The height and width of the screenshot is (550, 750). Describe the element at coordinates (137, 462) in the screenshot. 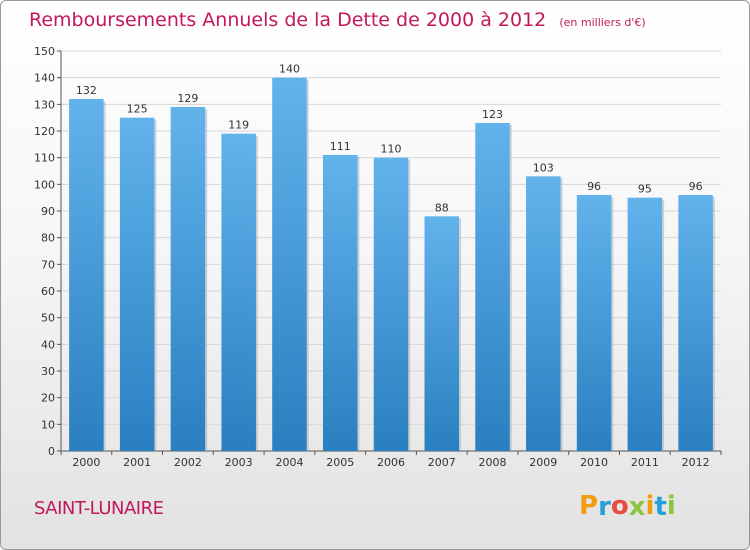

I see `x-tick-label: 2001` at that location.